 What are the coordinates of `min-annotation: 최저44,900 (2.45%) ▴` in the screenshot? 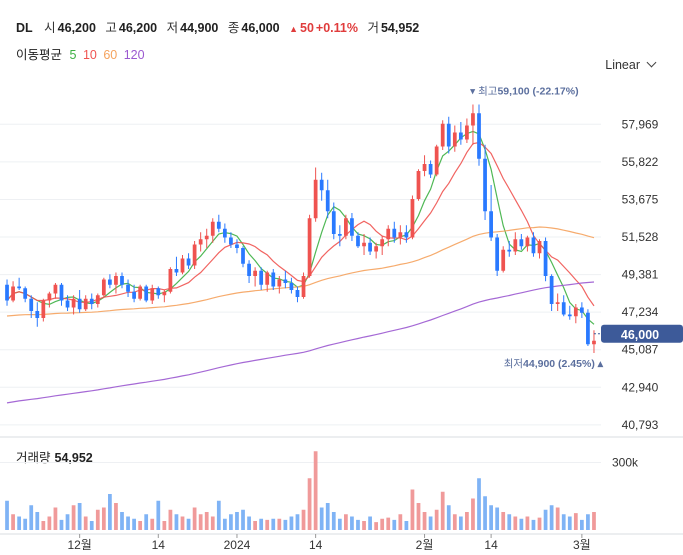 It's located at (554, 364).